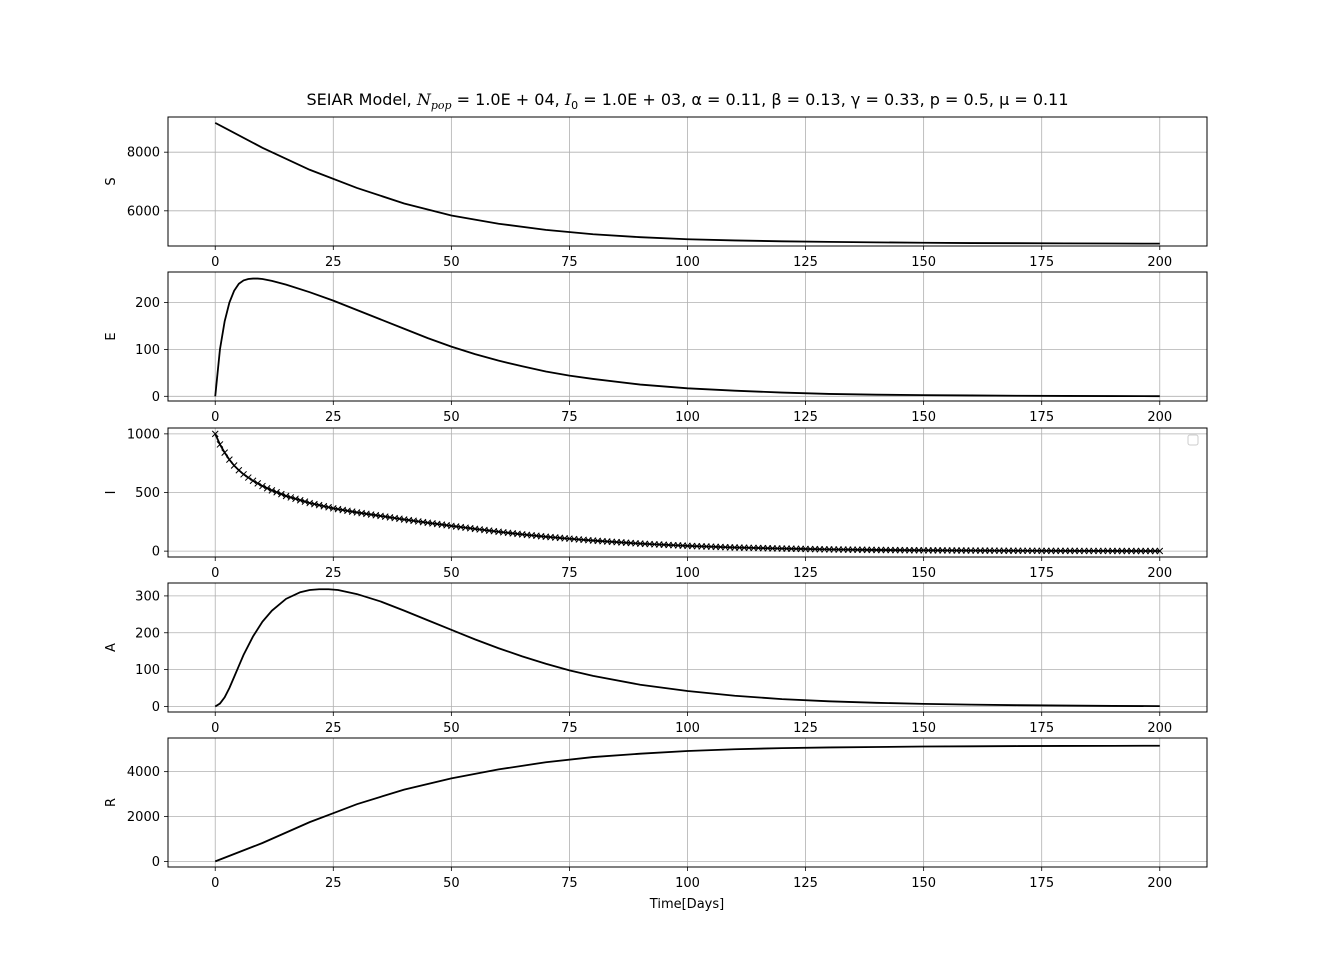 This screenshot has width=1341, height=975. I want to click on subplot-e: 0 25 50 75 100 125 150 175 200 0 100 200 E, so click(656, 348).